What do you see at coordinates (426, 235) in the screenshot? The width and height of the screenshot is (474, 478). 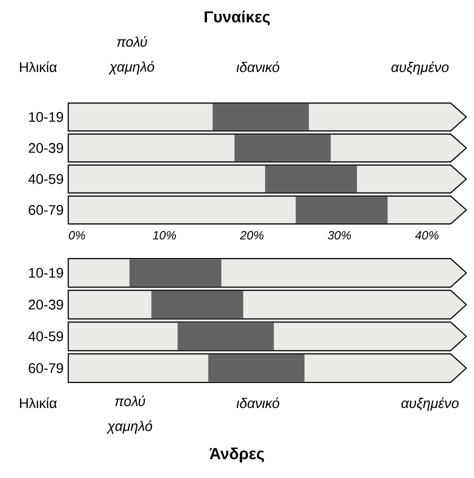 I see `x-tick-label: 40%` at bounding box center [426, 235].